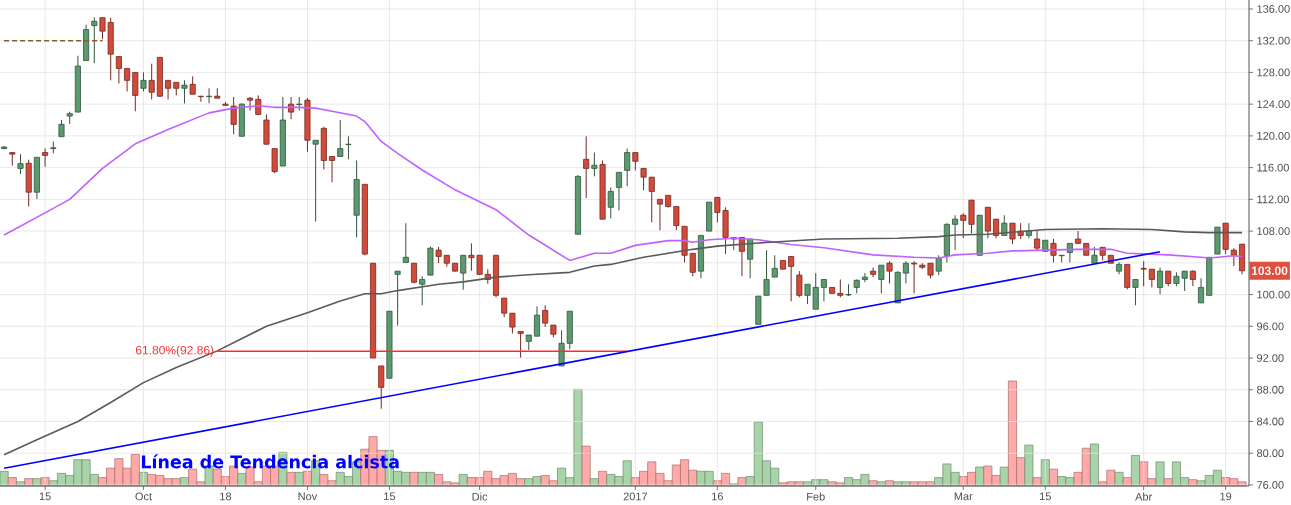  I want to click on x-tick-label: 18, so click(226, 496).